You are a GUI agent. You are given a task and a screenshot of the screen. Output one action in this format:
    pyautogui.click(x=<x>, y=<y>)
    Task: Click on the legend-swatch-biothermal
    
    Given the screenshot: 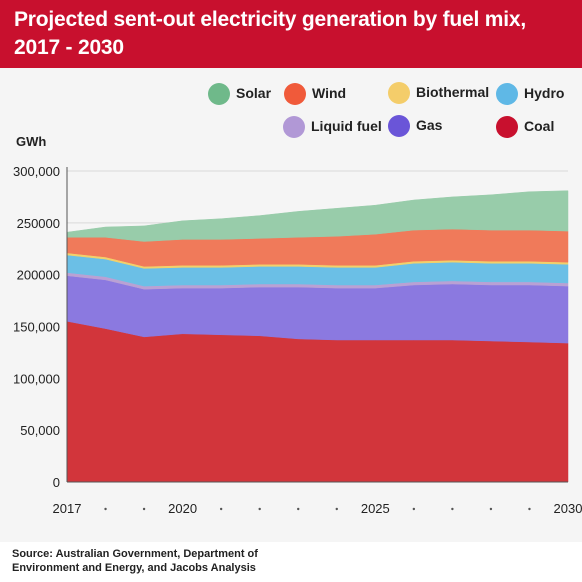 What is the action you would take?
    pyautogui.click(x=399, y=93)
    